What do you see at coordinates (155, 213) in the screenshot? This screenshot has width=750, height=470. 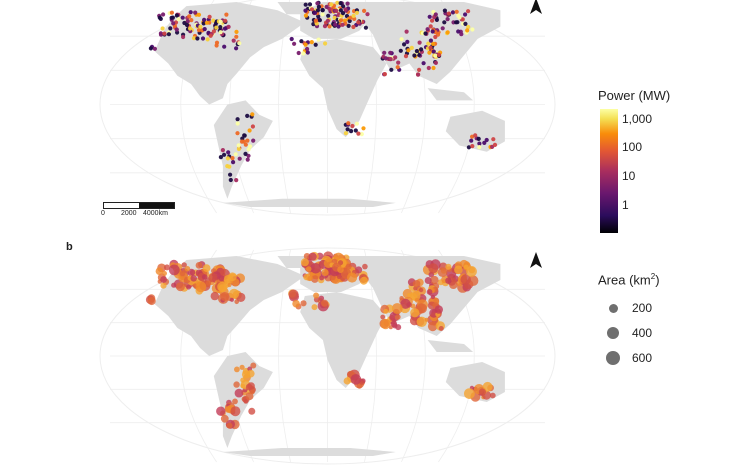 I see `scale-tick-4000: 4000km` at bounding box center [155, 213].